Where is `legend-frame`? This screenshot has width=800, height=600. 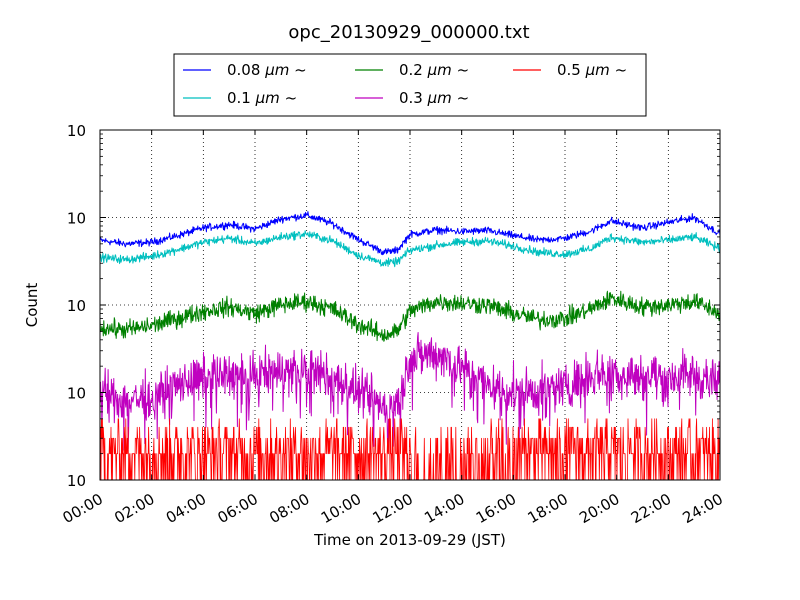
legend-frame is located at coordinates (410, 85).